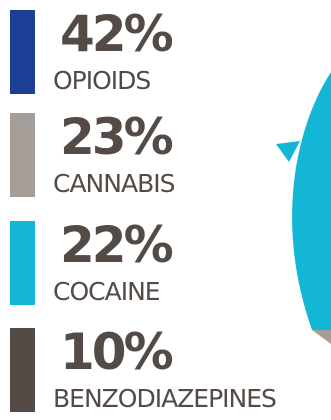  I want to click on pie-slice-cocaine-edge, so click(288, 151).